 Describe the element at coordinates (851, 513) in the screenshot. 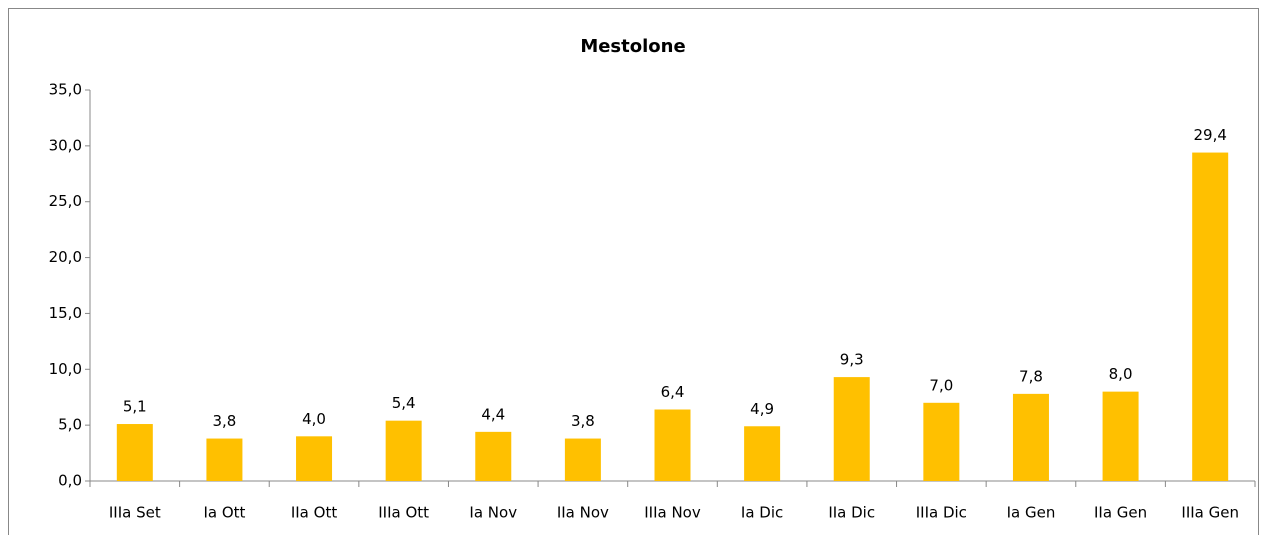

I see `x-tick-label: IIa Dic` at that location.